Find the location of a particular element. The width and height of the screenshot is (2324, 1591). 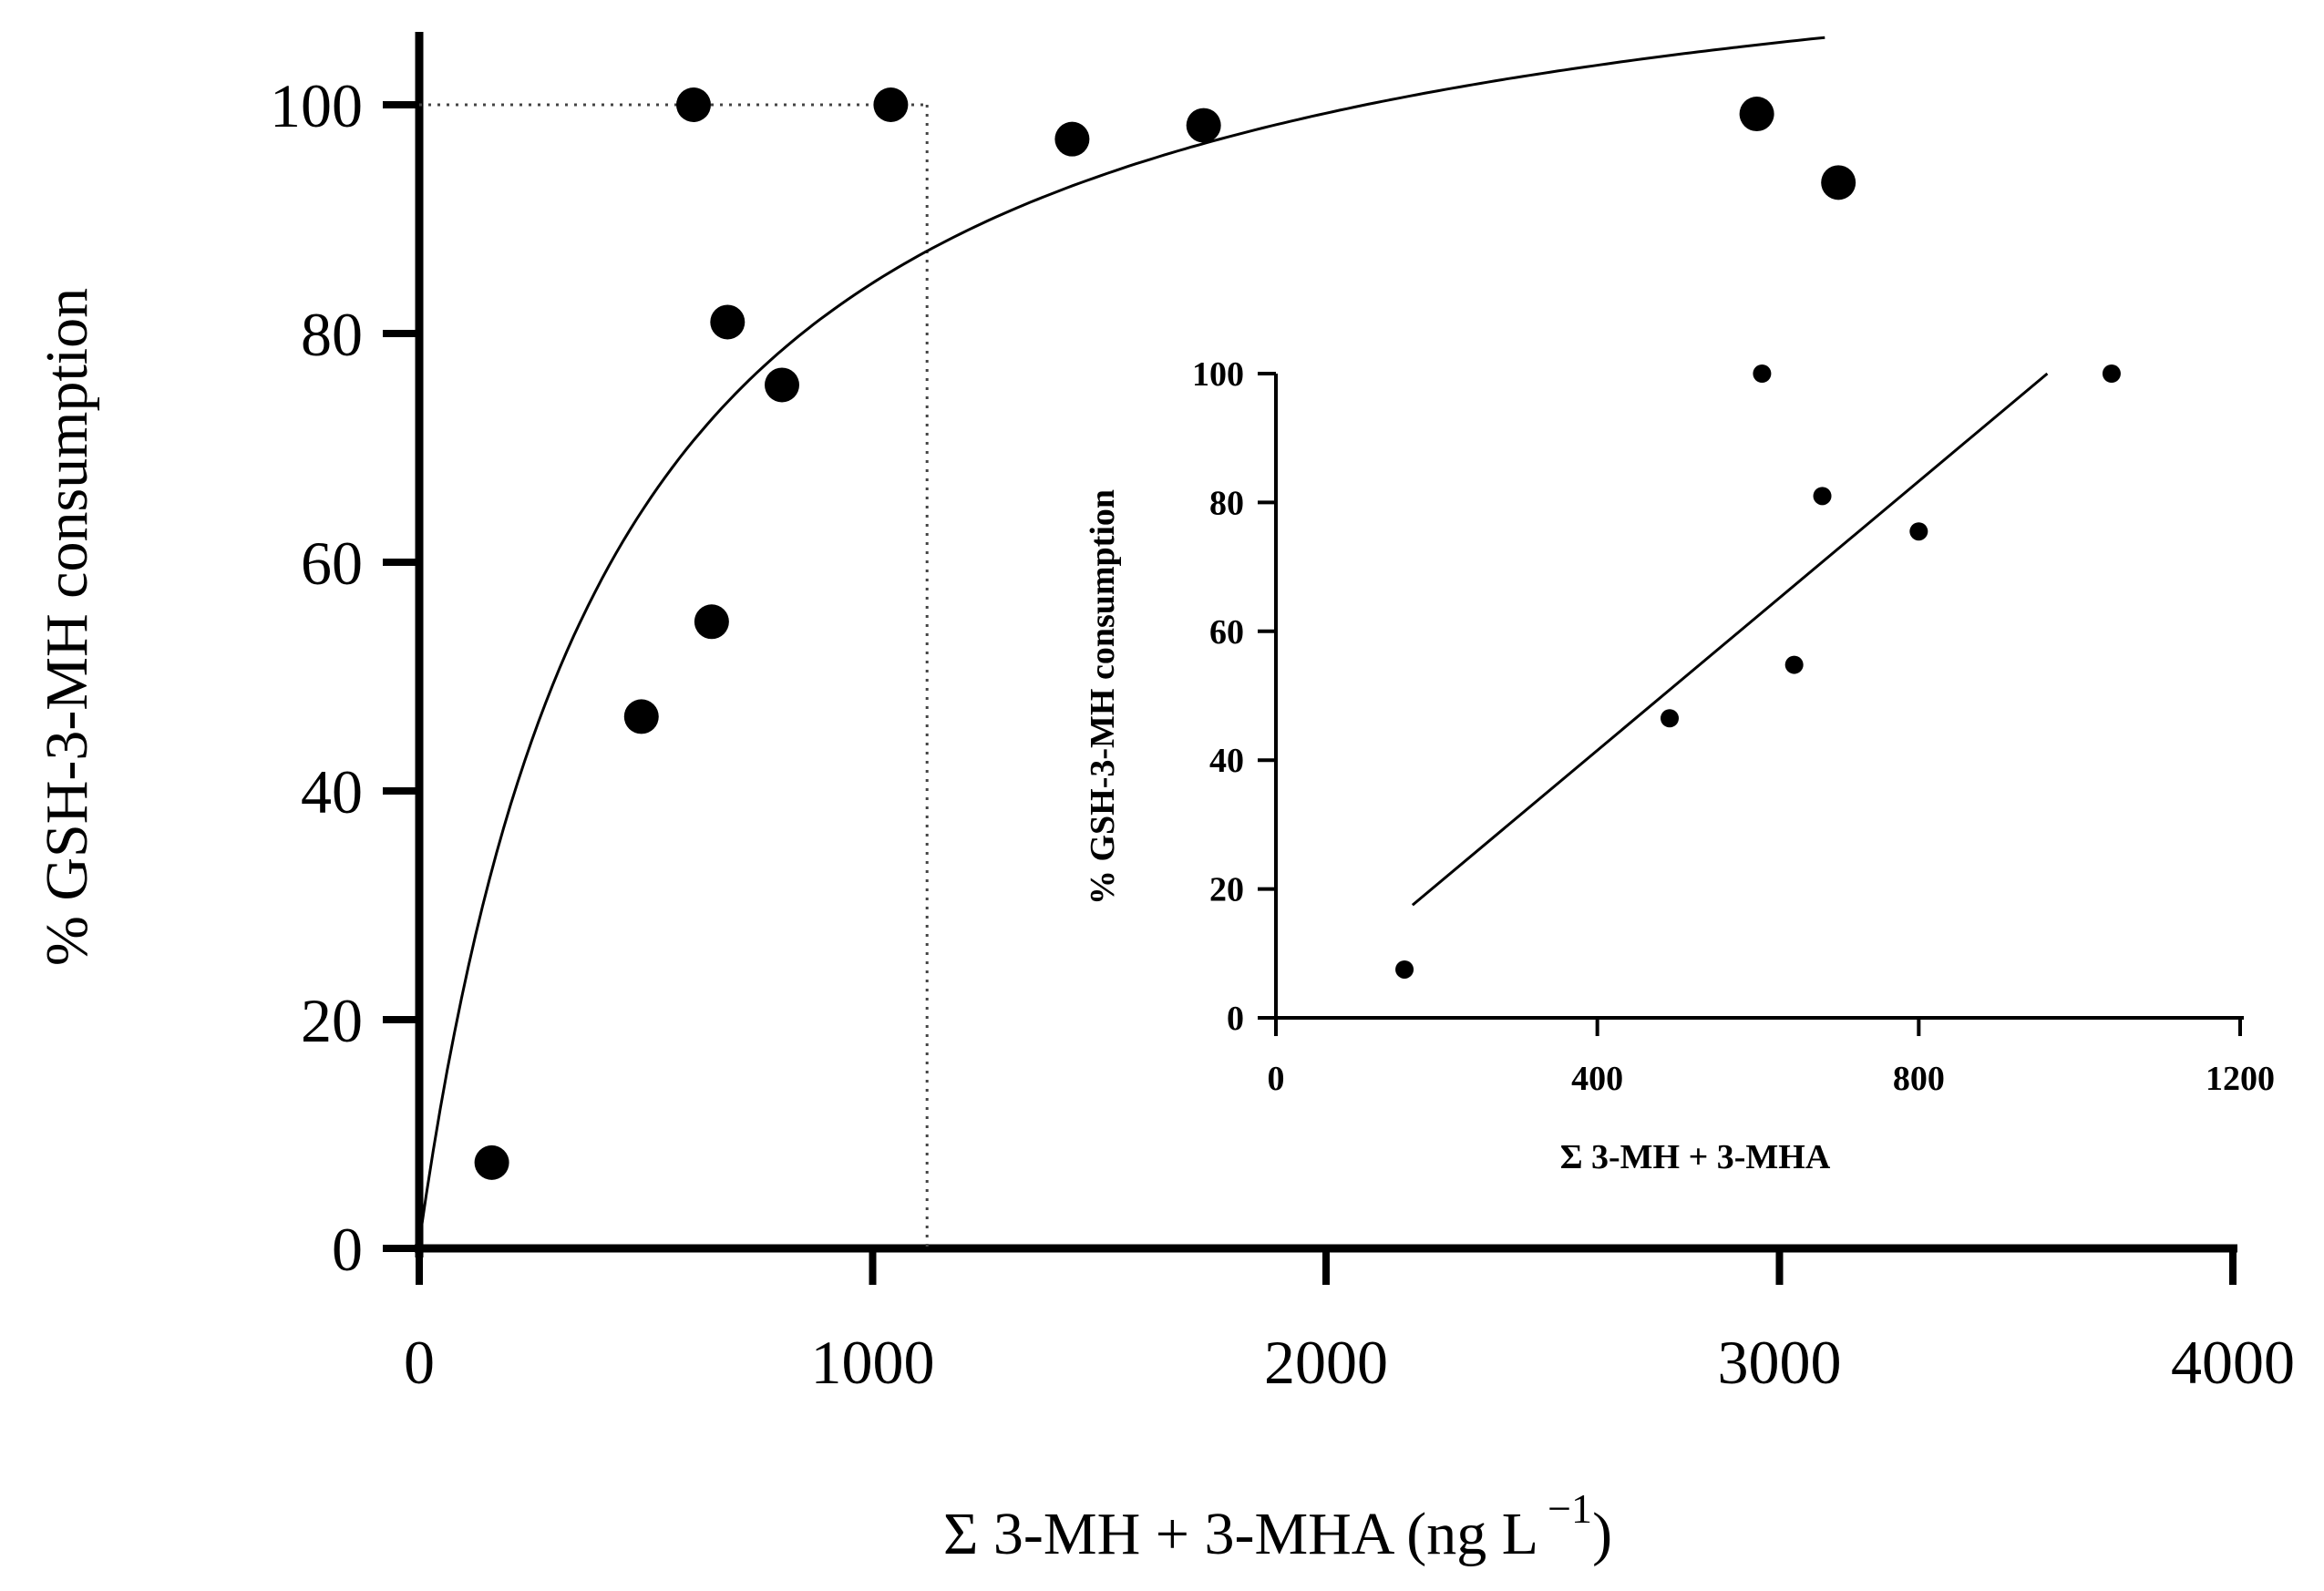

inset-y-tick-label: 20 is located at coordinates (1226, 890).